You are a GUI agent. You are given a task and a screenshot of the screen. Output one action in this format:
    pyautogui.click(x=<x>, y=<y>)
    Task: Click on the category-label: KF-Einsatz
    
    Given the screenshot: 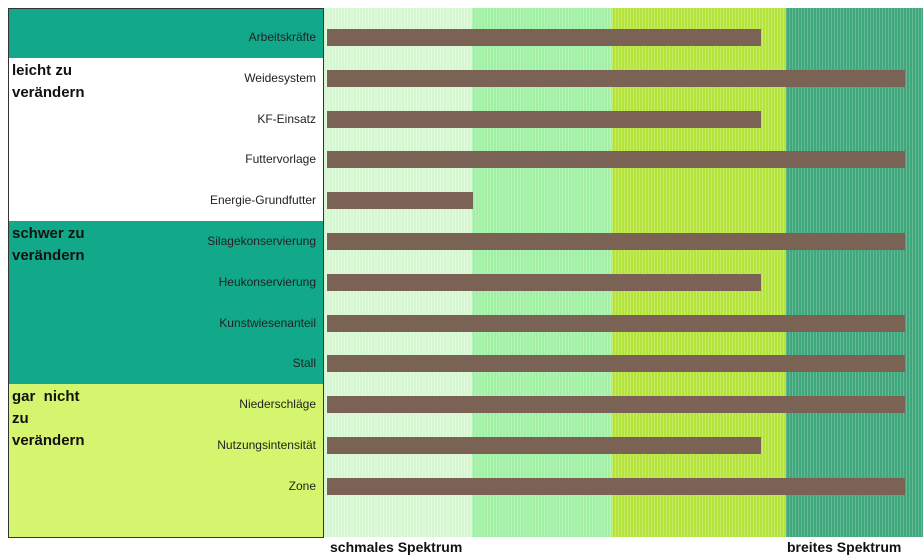 What is the action you would take?
    pyautogui.click(x=286, y=118)
    